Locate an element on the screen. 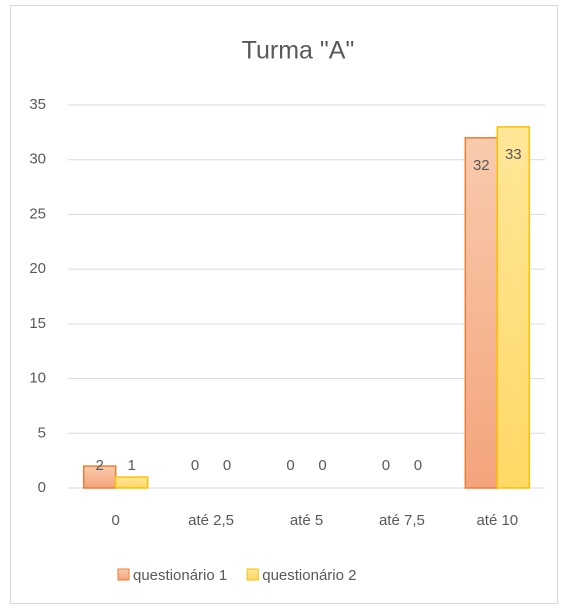 This screenshot has height=609, width=568. data-label: 2 is located at coordinates (100, 465).